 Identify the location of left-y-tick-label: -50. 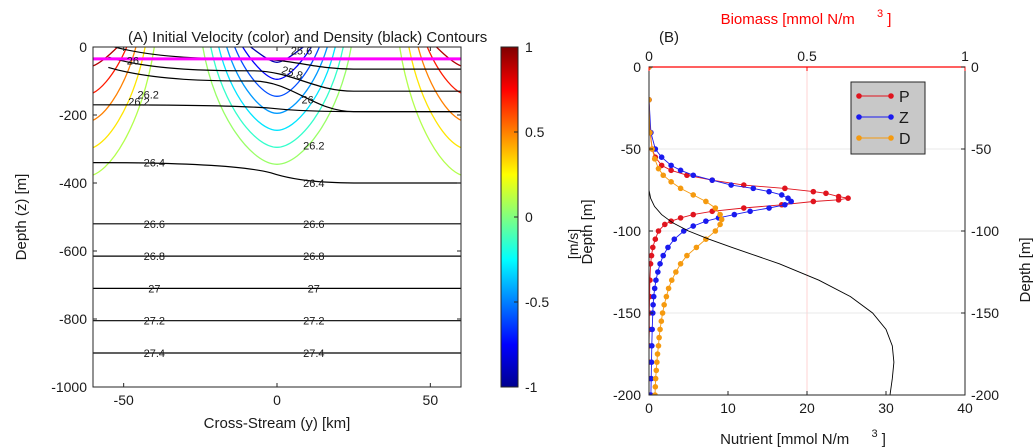
(631, 149).